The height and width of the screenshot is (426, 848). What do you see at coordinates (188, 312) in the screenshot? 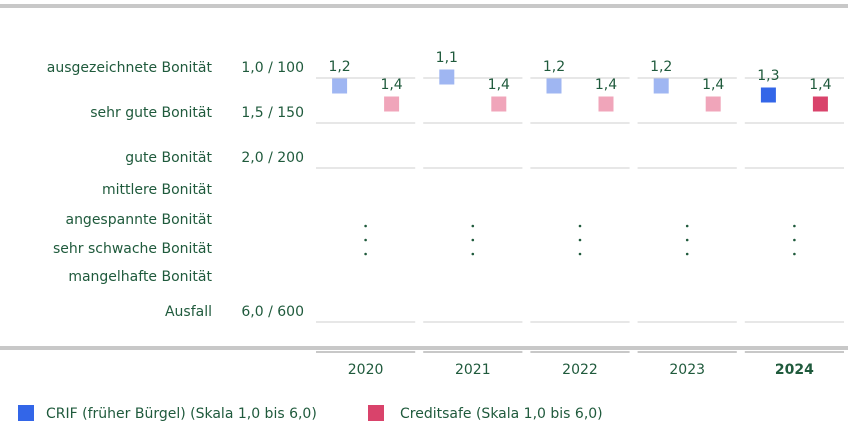
I see `rating-level: Ausfall` at bounding box center [188, 312].